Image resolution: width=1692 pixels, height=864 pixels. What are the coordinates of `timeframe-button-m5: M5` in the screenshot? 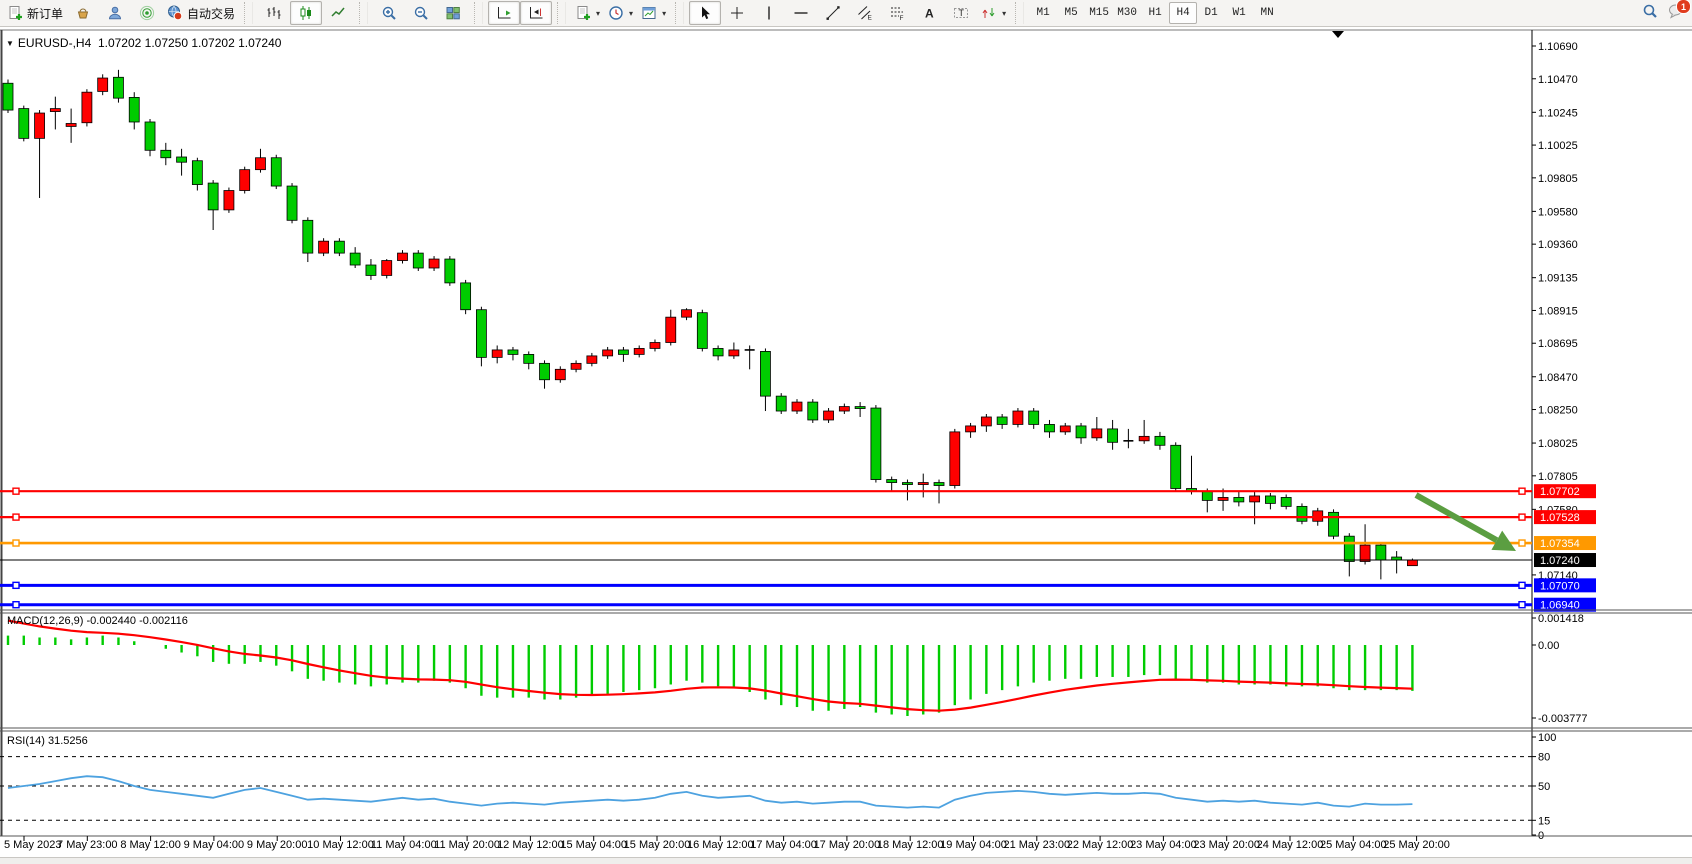 It's located at (1071, 13).